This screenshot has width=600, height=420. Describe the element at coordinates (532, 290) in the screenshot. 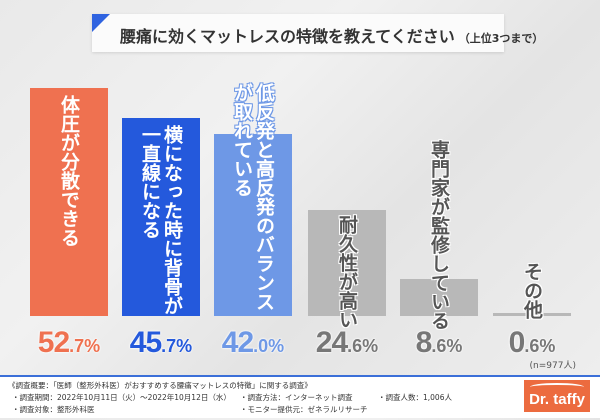

I see `bar-label-6: その他` at that location.